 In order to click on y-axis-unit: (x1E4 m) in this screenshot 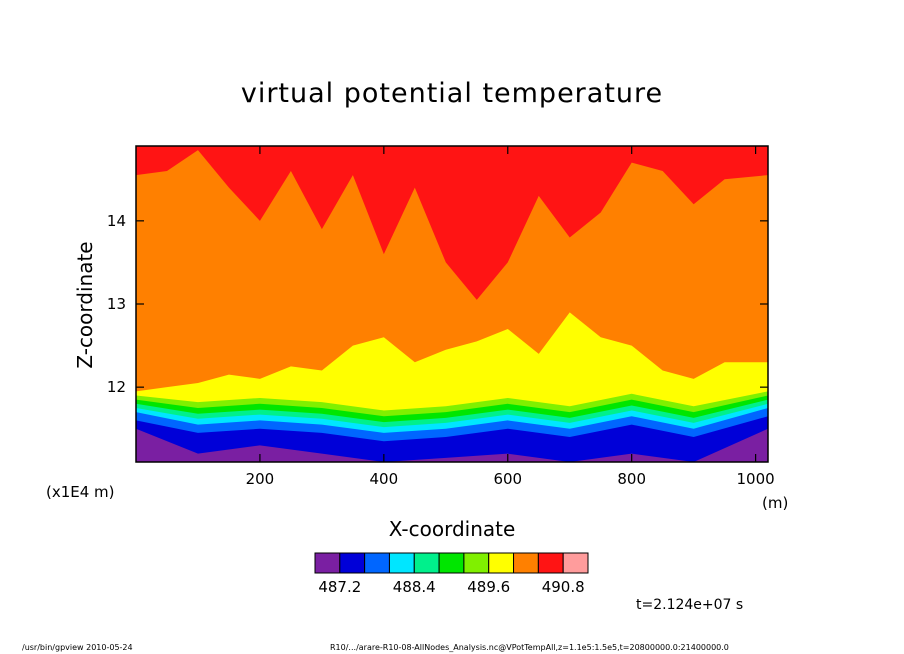, I will do `click(80, 492)`.